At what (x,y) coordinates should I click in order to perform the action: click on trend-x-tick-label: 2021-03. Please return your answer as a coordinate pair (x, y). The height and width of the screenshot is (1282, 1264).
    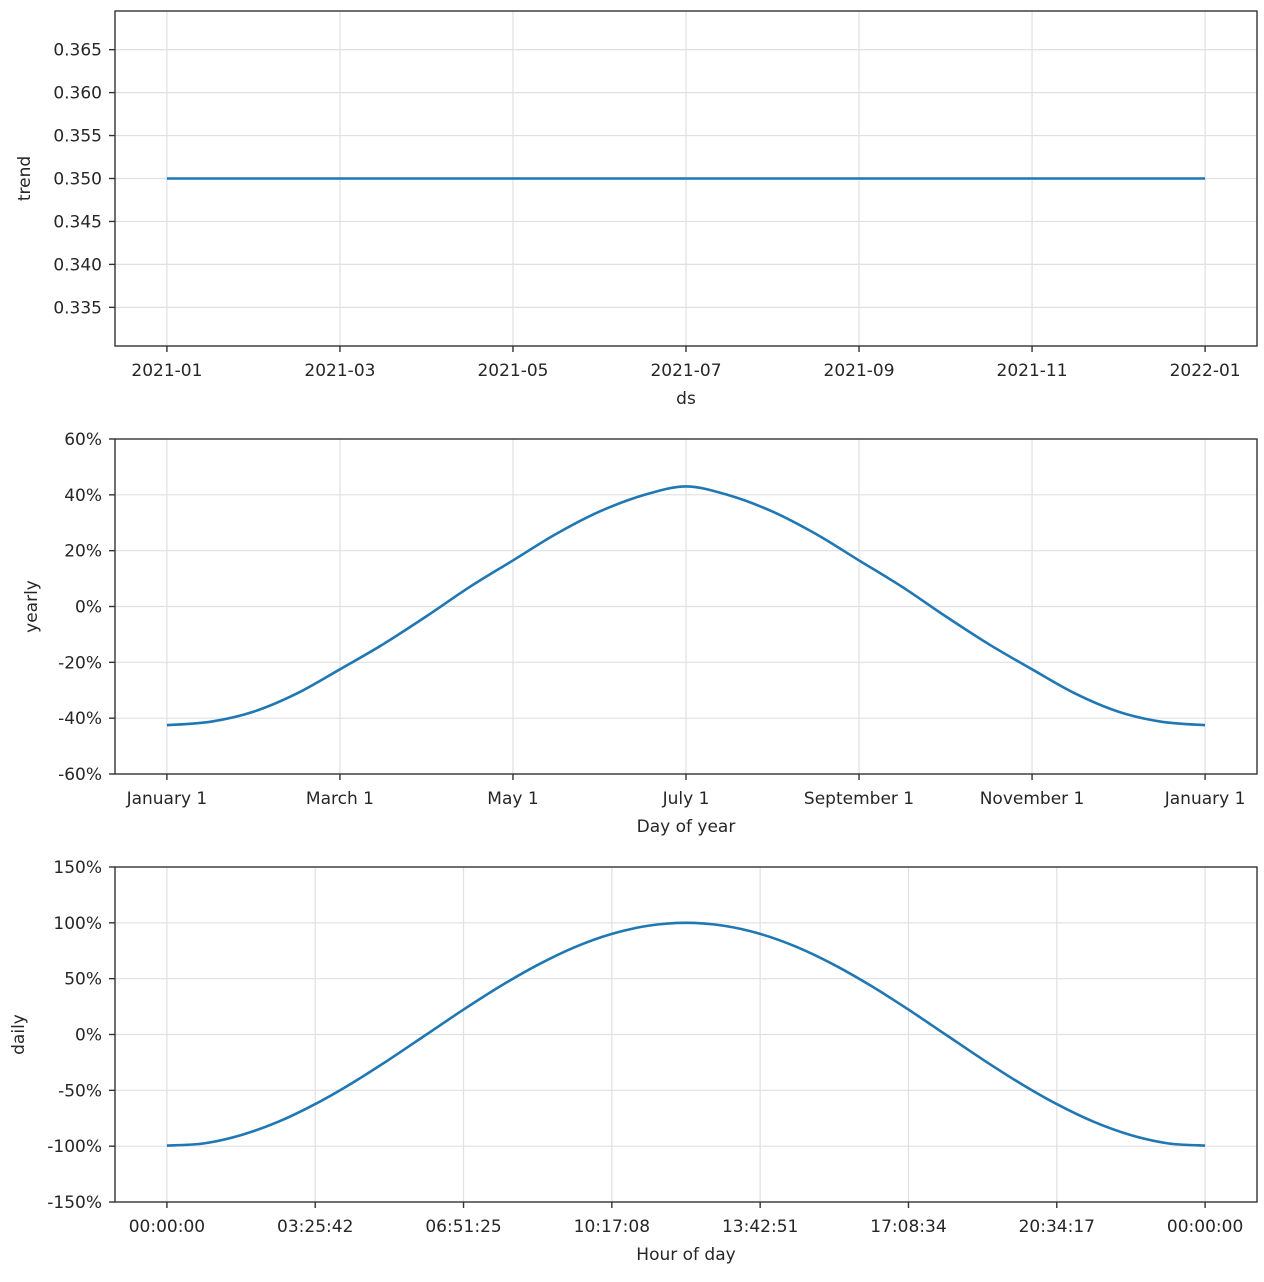
    Looking at the image, I should click on (339, 371).